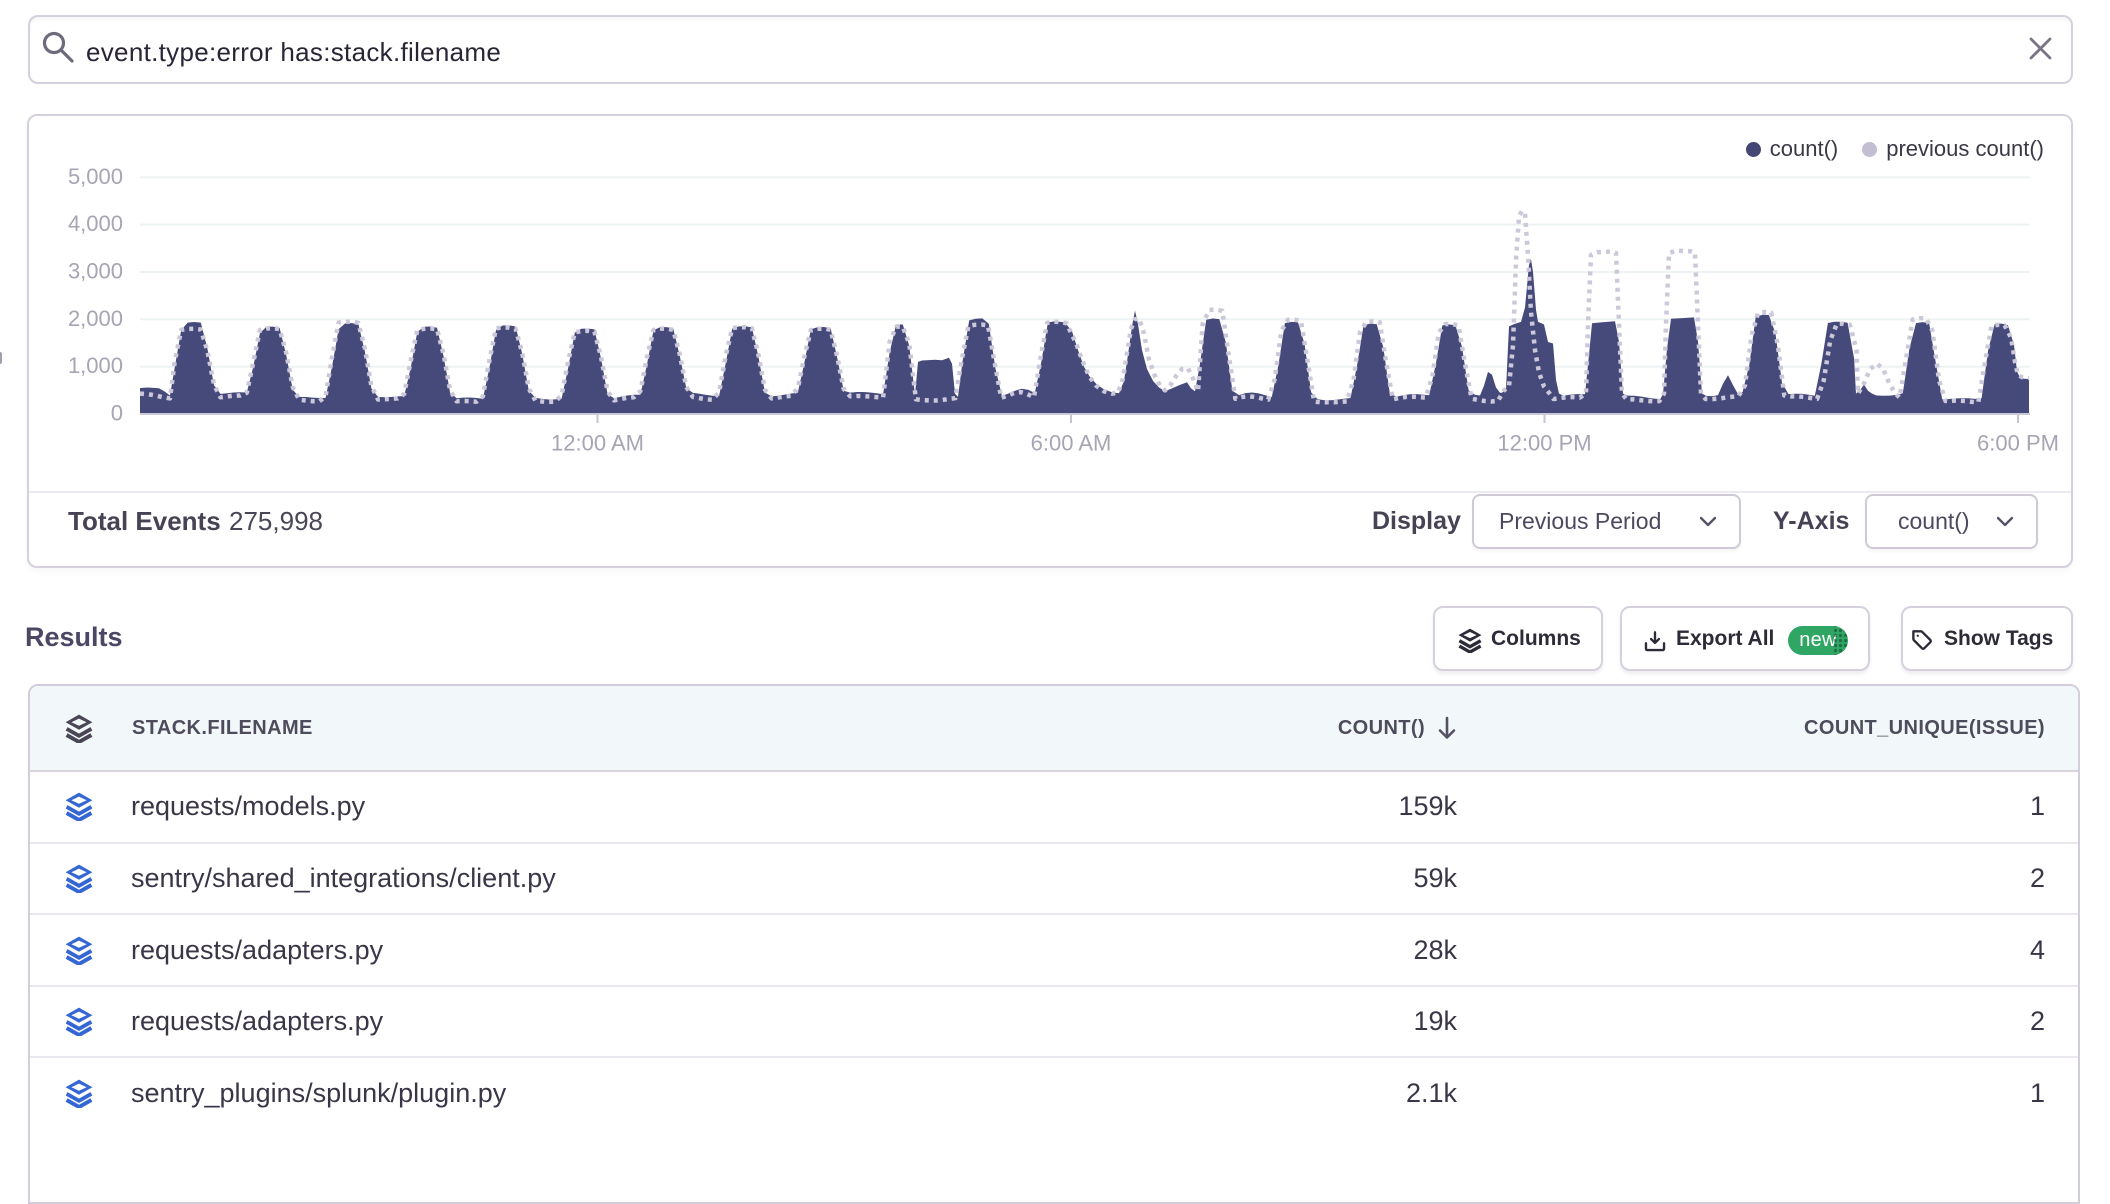 This screenshot has height=1204, width=2110. Describe the element at coordinates (95, 318) in the screenshot. I see `svg-text: 2,000` at that location.